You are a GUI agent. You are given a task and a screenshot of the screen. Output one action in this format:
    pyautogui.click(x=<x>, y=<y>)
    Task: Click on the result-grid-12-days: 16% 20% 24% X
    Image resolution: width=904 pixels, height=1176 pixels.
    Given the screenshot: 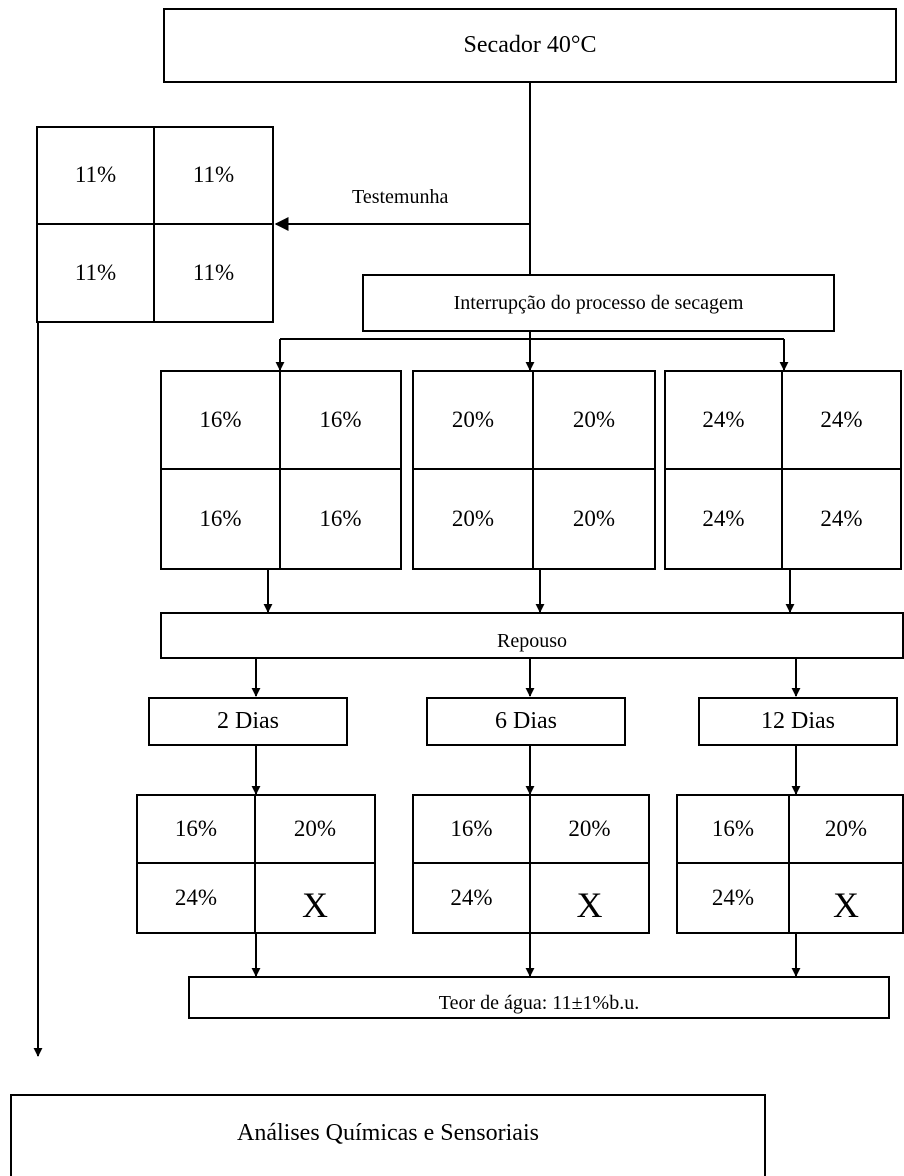 What is the action you would take?
    pyautogui.click(x=790, y=864)
    